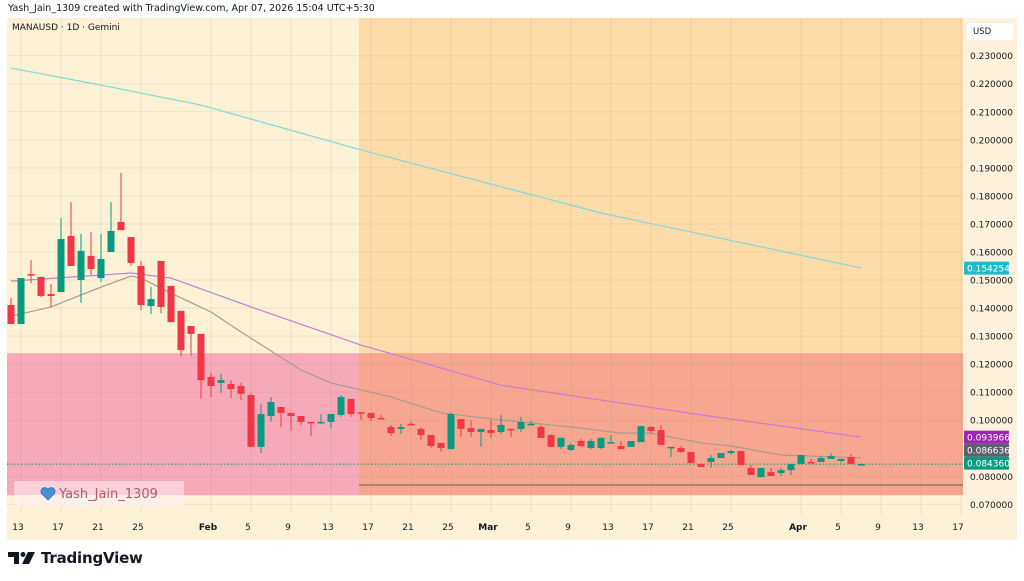  I want to click on symbol-legend: MANAUSD · 1D · Gemini, so click(66, 28).